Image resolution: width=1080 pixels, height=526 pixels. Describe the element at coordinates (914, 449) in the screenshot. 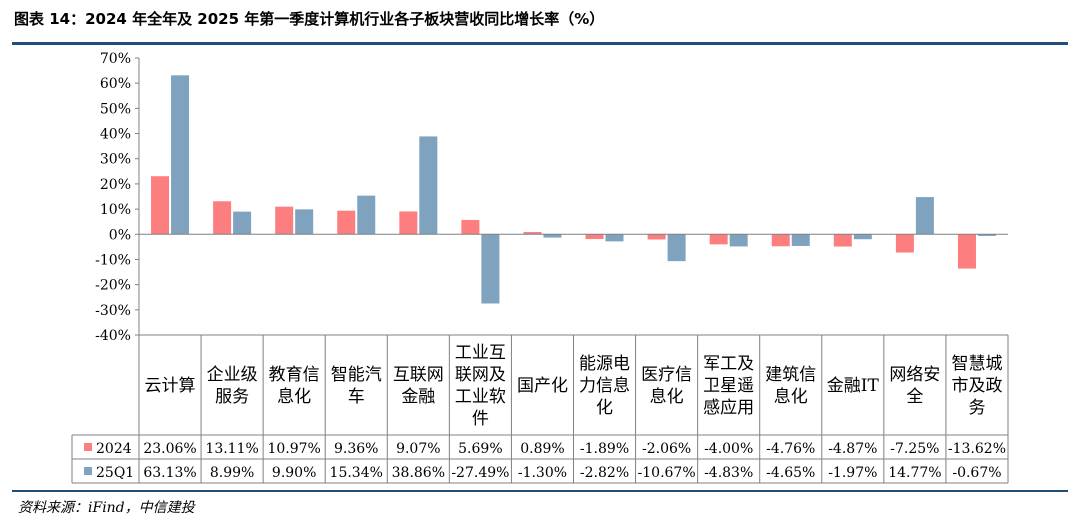

I see `data-label: -7.25%` at that location.